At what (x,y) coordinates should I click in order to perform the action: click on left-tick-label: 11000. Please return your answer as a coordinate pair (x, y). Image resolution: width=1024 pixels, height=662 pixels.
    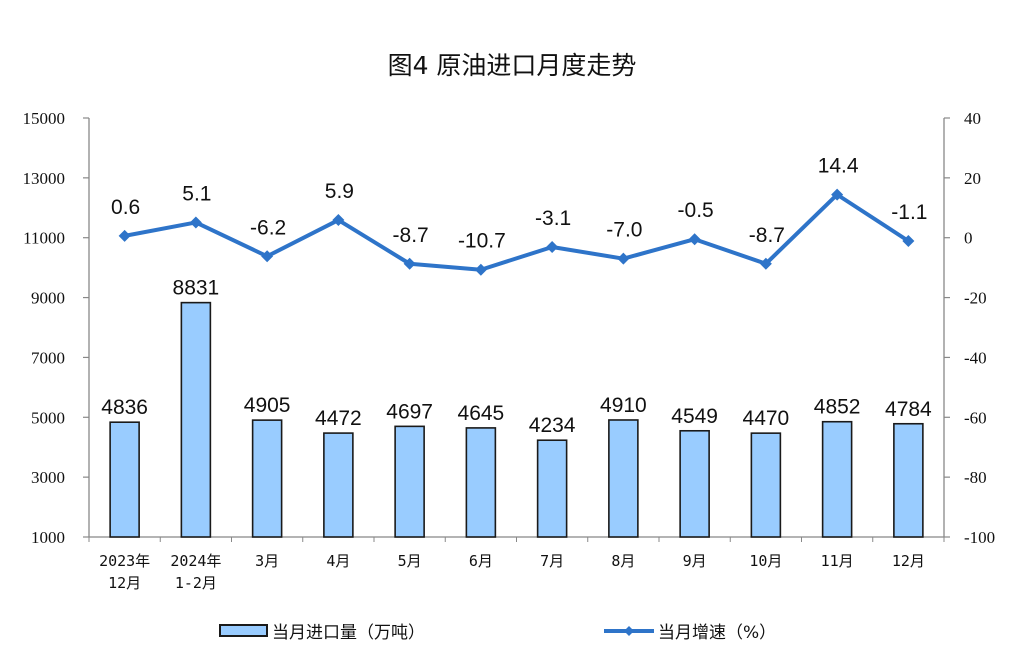
    Looking at the image, I should click on (44, 238).